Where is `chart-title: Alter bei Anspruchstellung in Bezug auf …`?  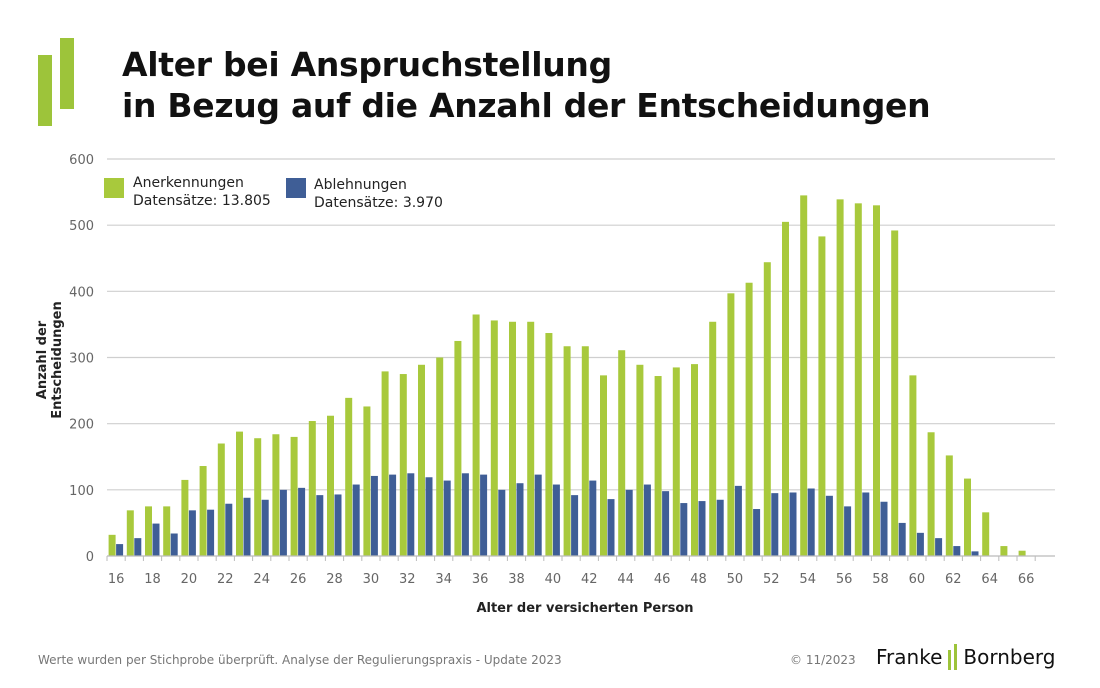
chart-title: Alter bei Anspruchstellung in Bezug auf … is located at coordinates (526, 85).